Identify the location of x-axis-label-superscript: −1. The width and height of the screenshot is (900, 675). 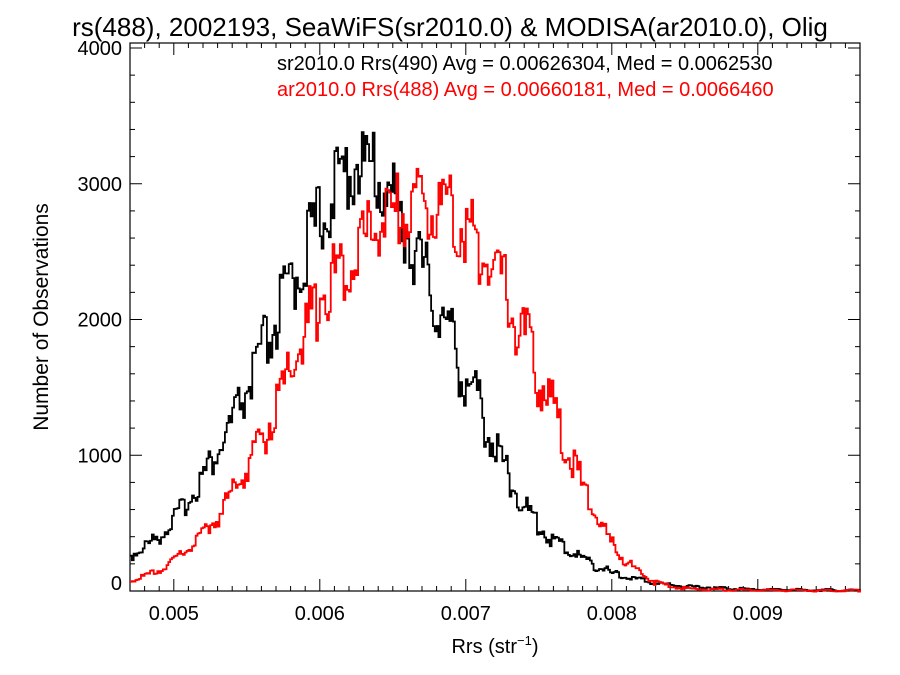
(524, 640).